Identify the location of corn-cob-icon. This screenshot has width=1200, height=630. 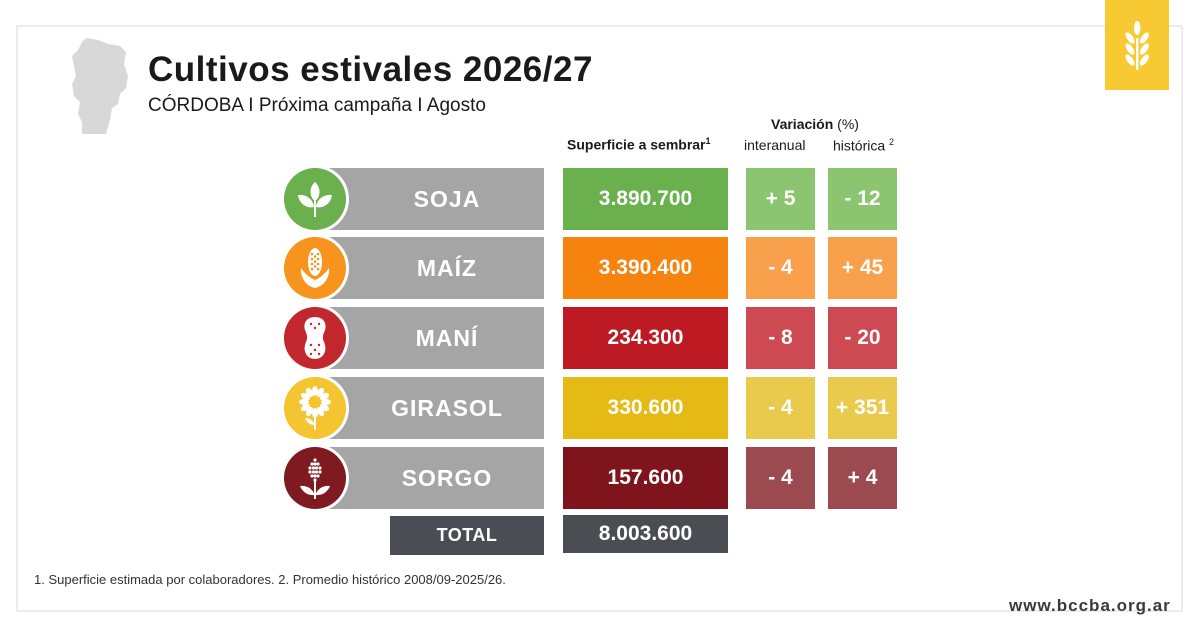
(315, 268).